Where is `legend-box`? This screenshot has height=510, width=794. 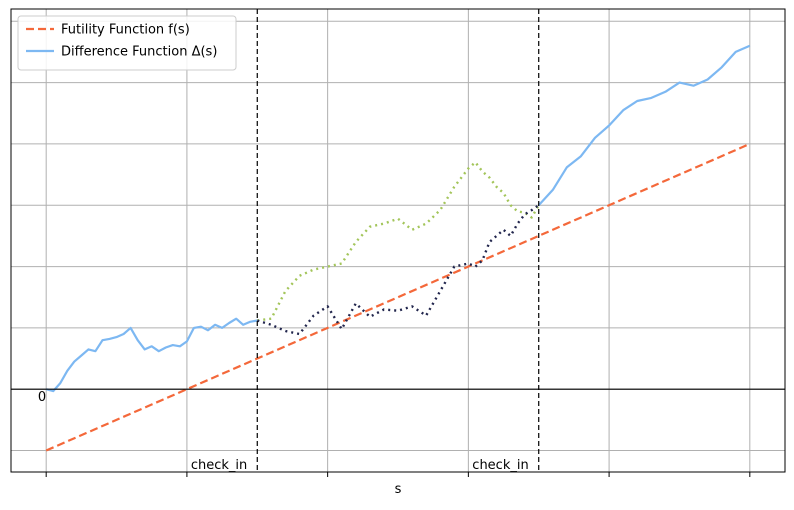 legend-box is located at coordinates (127, 43).